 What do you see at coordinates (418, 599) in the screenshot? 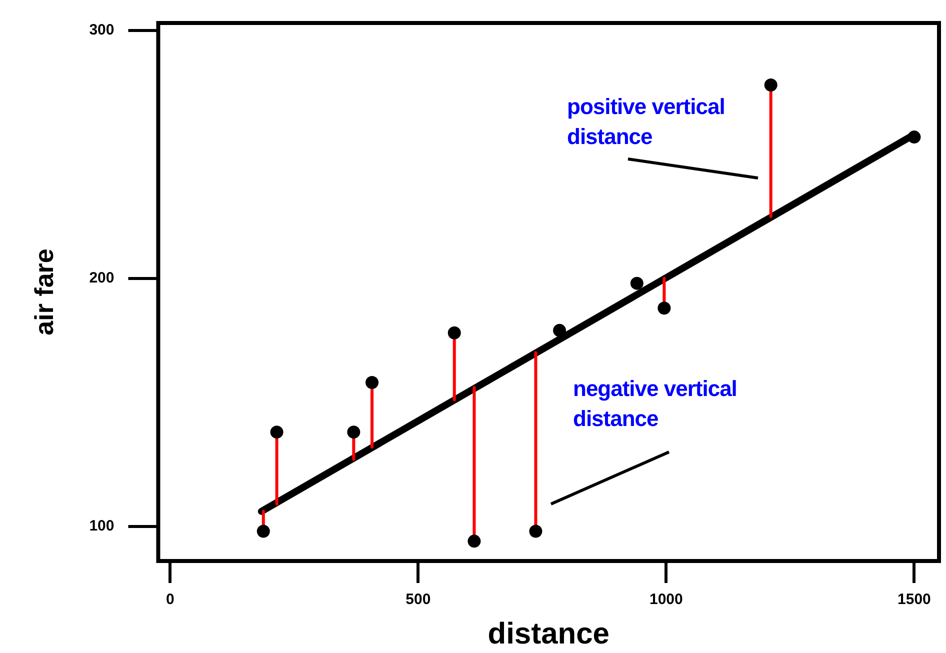
I see `x-tick-label: 500` at bounding box center [418, 599].